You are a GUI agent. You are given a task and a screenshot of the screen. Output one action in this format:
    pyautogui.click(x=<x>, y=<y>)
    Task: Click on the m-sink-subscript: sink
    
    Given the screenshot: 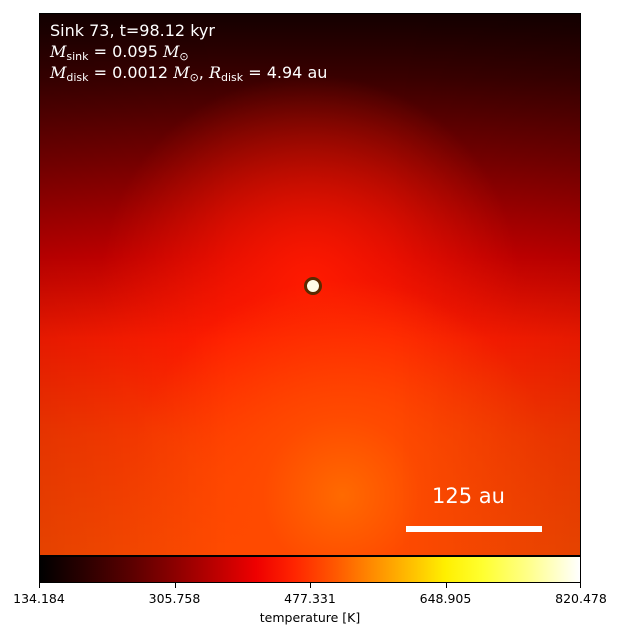 What is the action you would take?
    pyautogui.click(x=77, y=56)
    